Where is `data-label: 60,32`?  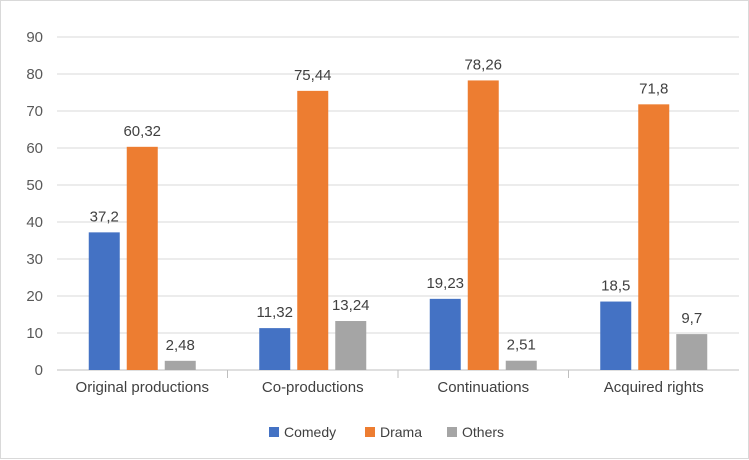 data-label: 60,32 is located at coordinates (142, 131).